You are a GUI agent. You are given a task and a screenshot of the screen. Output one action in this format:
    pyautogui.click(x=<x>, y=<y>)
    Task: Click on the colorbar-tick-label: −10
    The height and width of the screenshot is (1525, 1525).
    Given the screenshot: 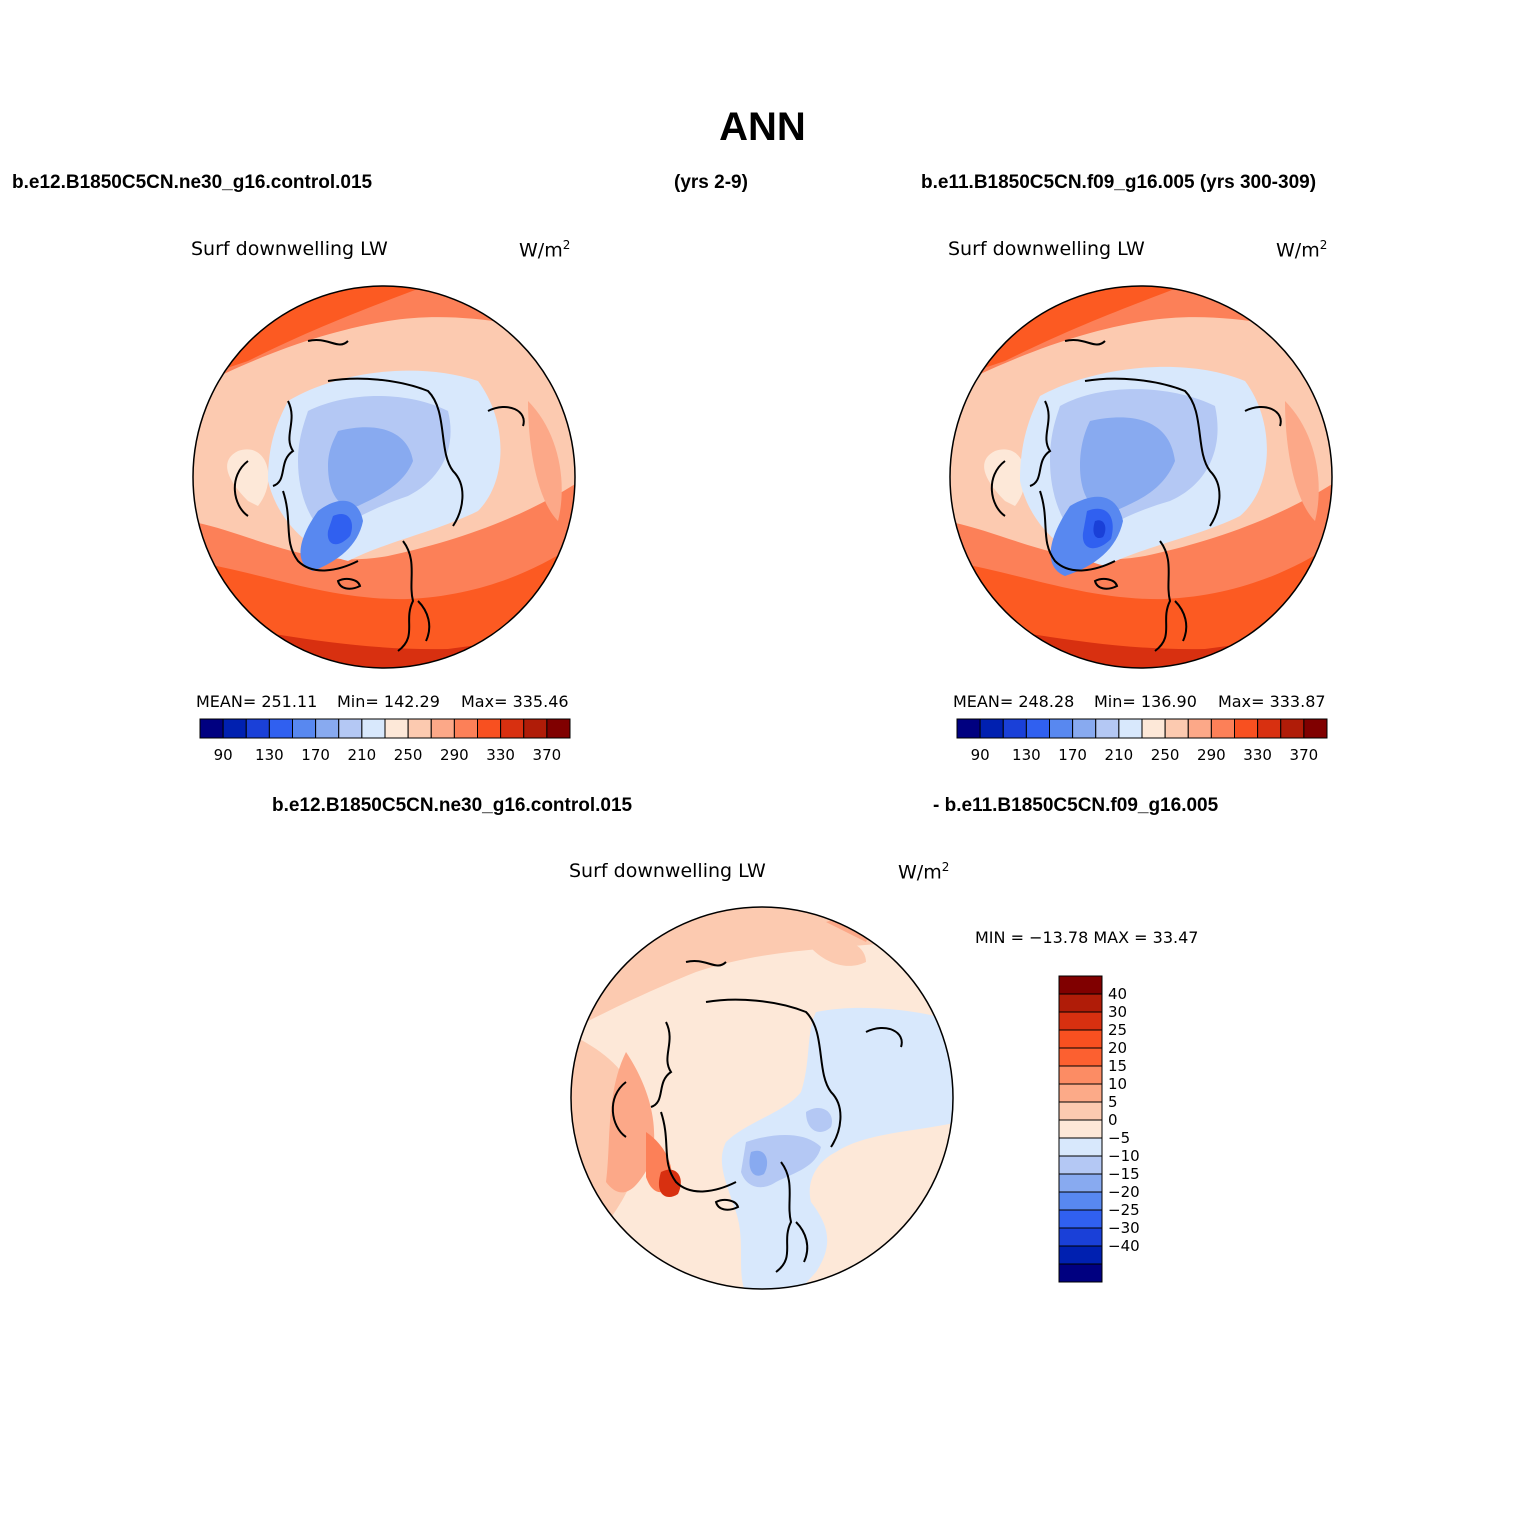 What is the action you would take?
    pyautogui.click(x=1124, y=1156)
    